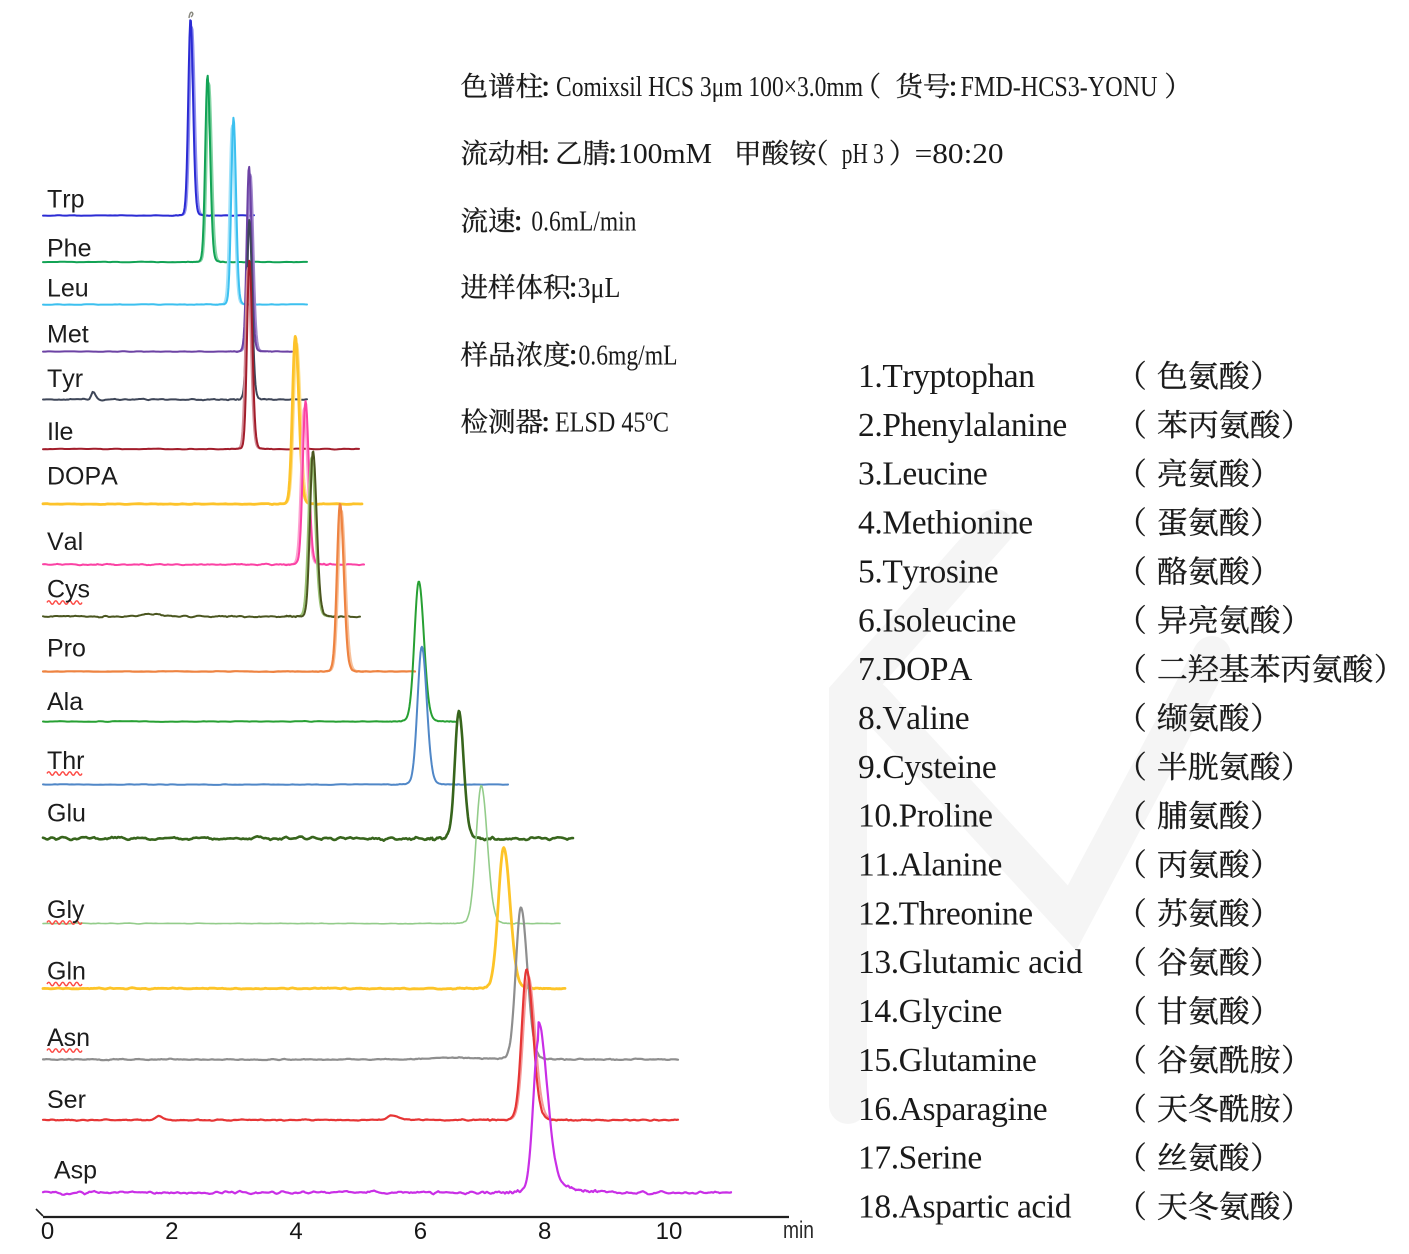 Image resolution: width=1409 pixels, height=1254 pixels. What do you see at coordinates (930, 865) in the screenshot?
I see `svg-text: 11.Alanine` at bounding box center [930, 865].